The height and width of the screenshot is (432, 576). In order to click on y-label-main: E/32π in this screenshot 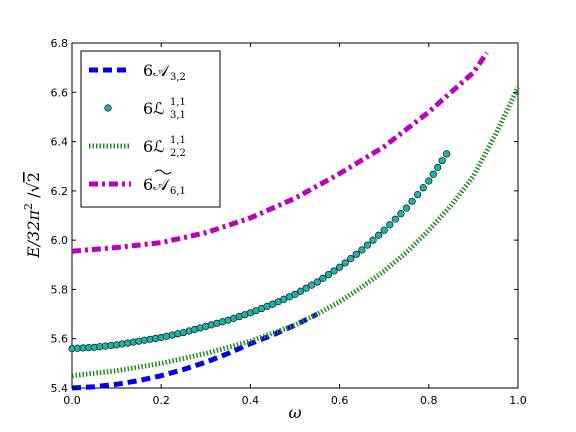, I will do `click(33, 233)`.